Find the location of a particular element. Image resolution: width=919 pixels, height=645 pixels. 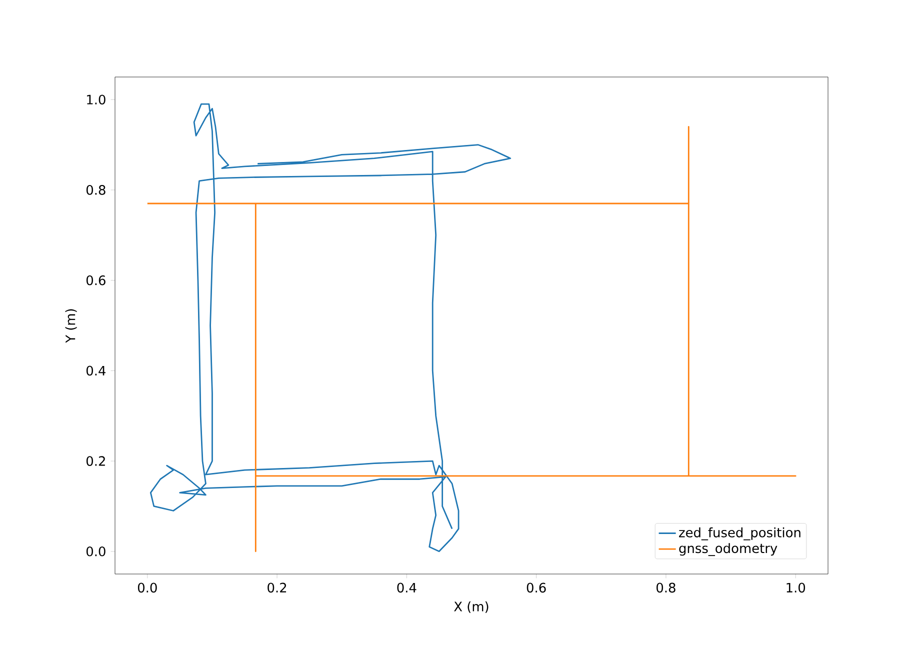

x-tick-label: 0.4 is located at coordinates (406, 587).